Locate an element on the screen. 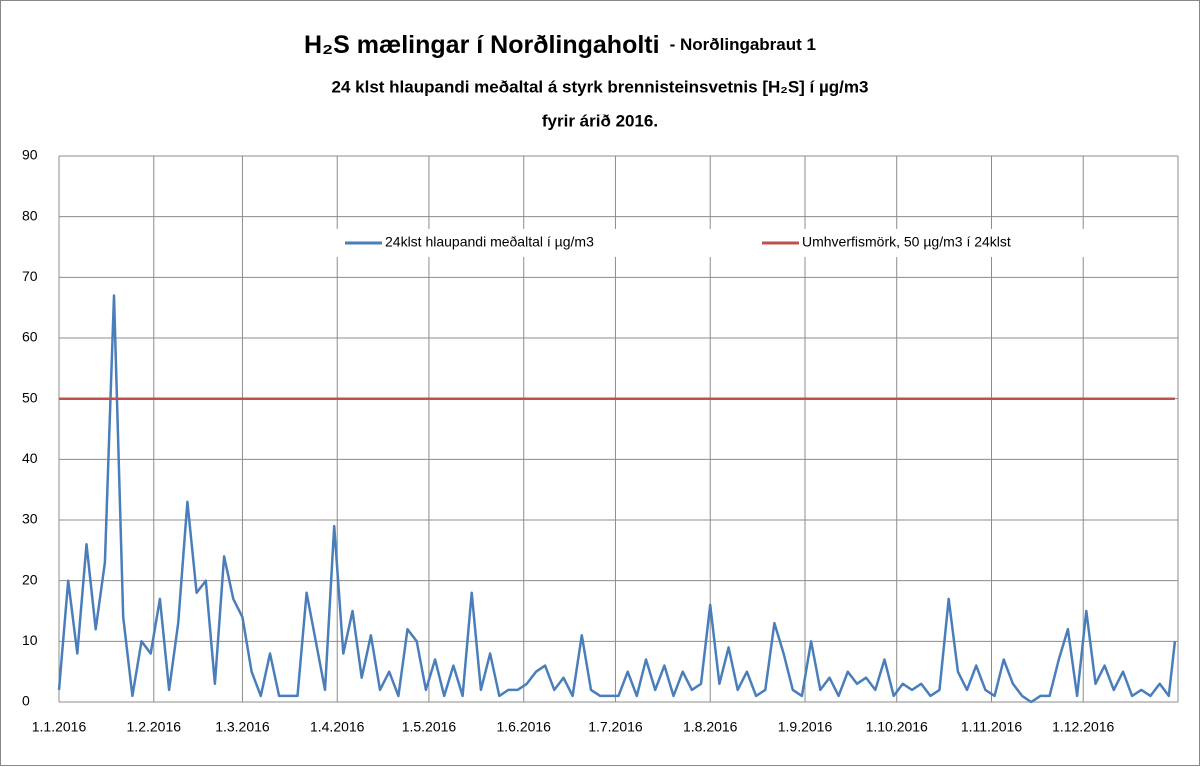 Image resolution: width=1201 pixels, height=767 pixels. x-tick-label: 1.4.2016 is located at coordinates (337, 727).